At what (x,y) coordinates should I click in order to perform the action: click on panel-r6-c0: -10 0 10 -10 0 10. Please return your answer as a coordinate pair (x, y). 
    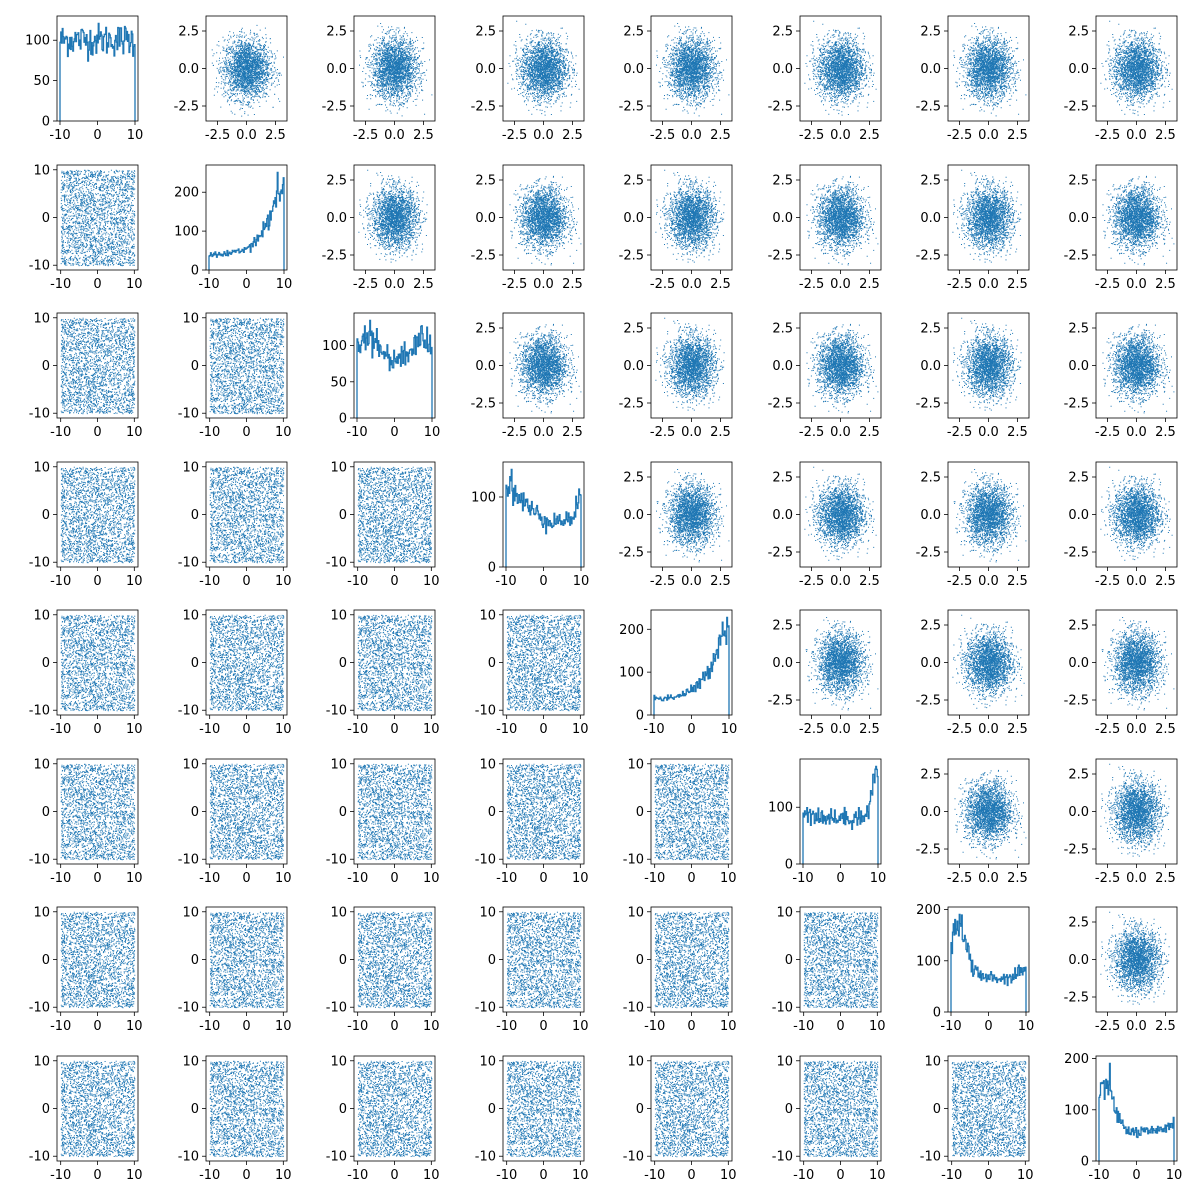
    Looking at the image, I should click on (86, 969).